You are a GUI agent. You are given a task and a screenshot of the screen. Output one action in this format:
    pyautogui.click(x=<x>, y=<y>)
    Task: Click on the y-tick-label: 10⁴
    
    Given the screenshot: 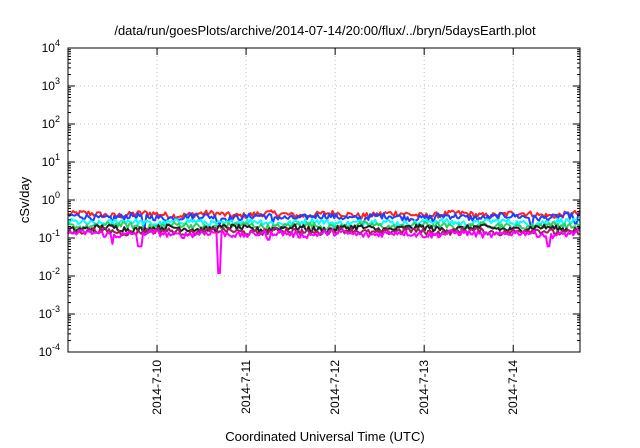 What is the action you would take?
    pyautogui.click(x=51, y=46)
    